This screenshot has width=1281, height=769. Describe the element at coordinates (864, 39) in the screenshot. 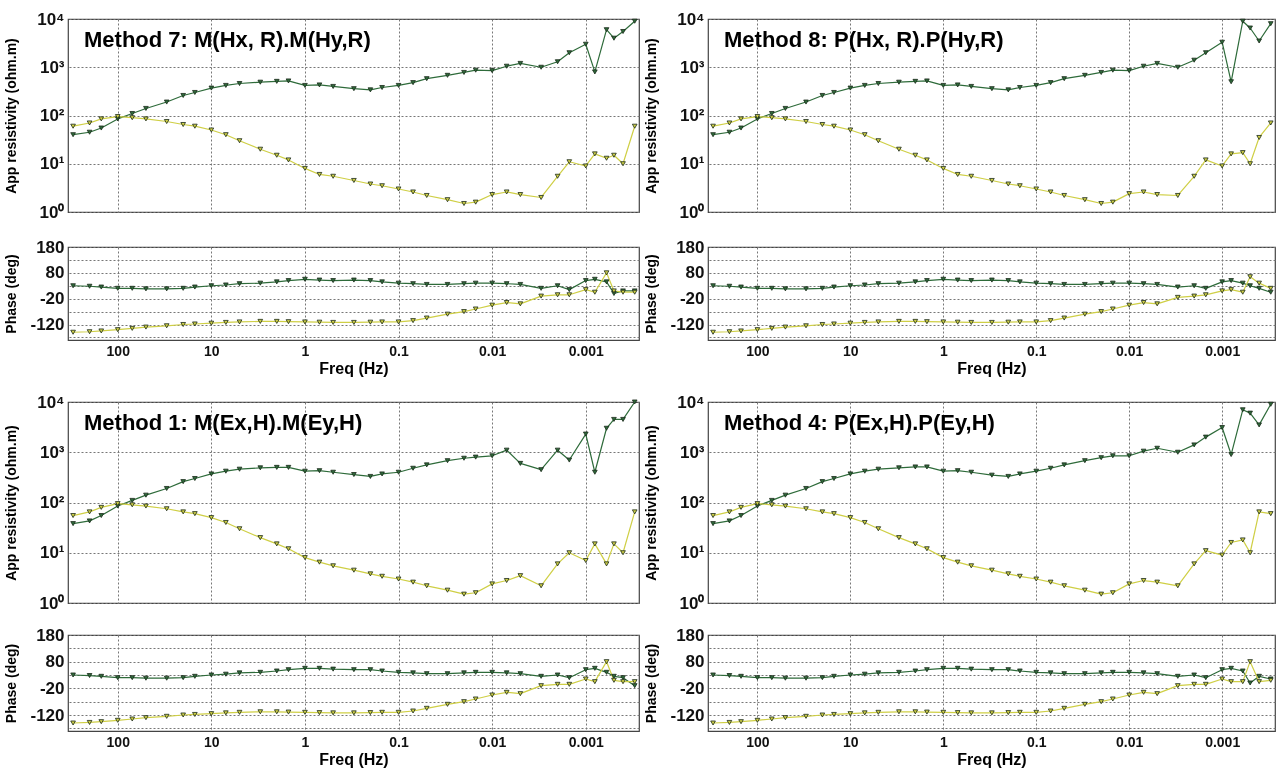

I see `chart-title: Method 8: P(Hx, R).P(Hy,R)` at that location.